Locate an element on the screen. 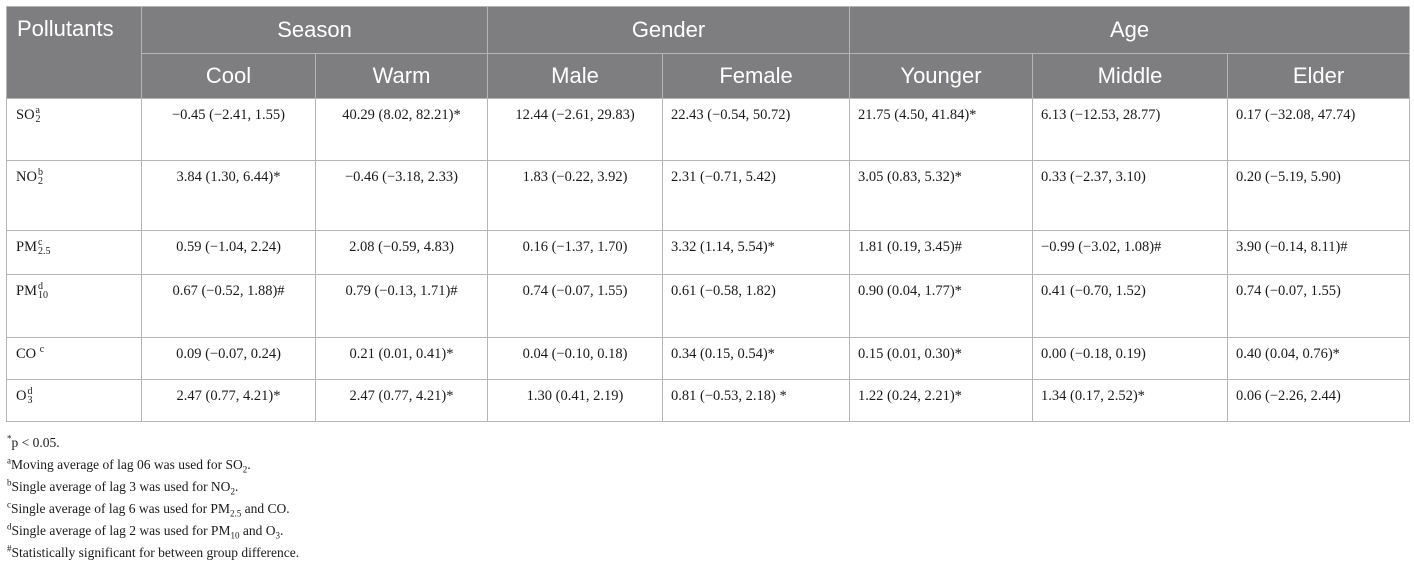 This screenshot has height=582, width=1414. table-cell: 0.21 (0.01, 0.41)* is located at coordinates (401, 358).